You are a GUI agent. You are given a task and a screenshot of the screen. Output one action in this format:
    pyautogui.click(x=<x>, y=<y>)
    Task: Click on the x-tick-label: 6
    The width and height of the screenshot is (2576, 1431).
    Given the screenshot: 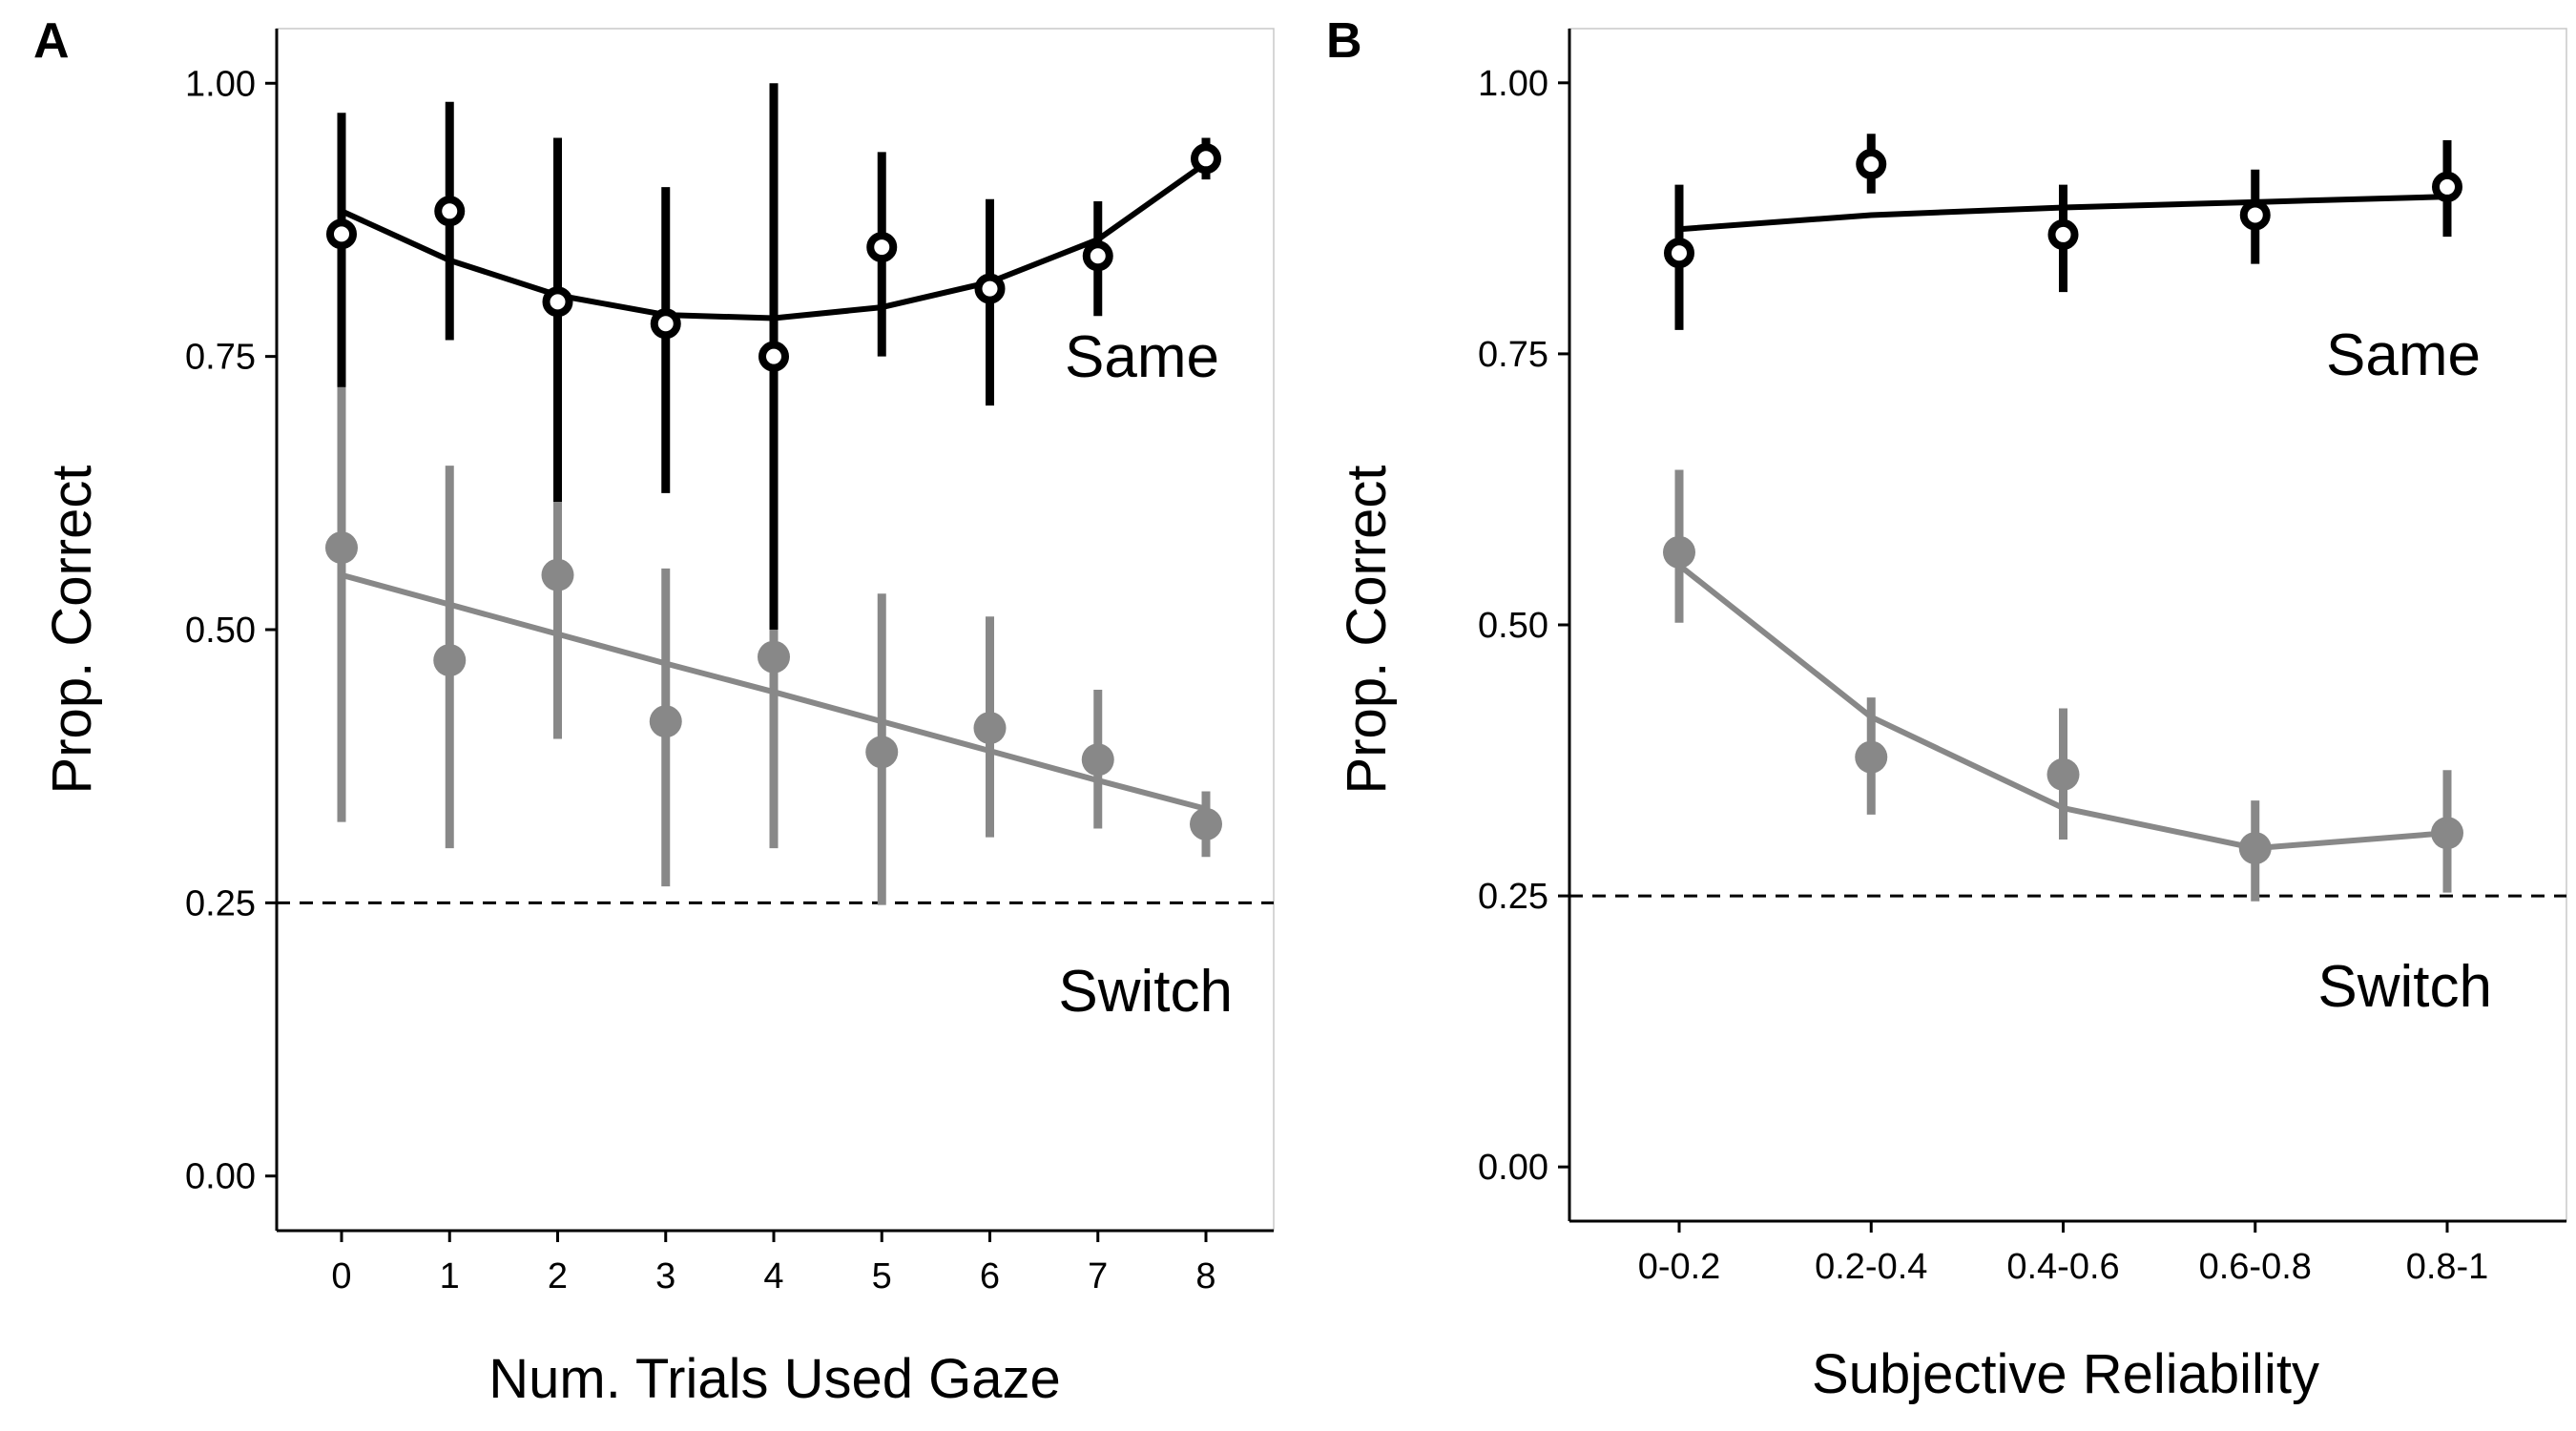 What is the action you would take?
    pyautogui.click(x=990, y=1276)
    